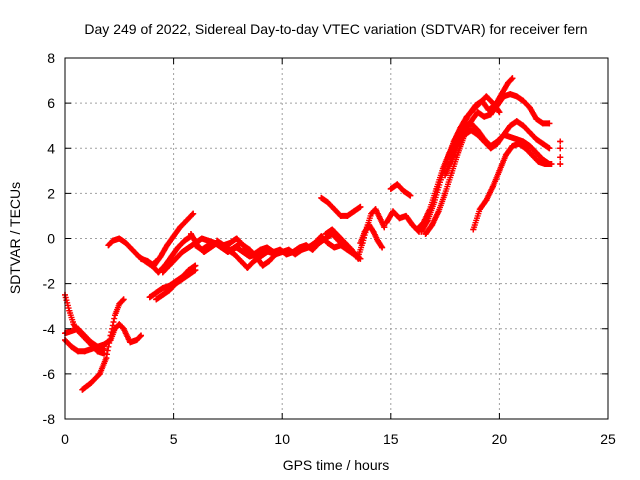 Image resolution: width=640 pixels, height=480 pixels. What do you see at coordinates (49, 329) in the screenshot?
I see `y-tick-label: -4` at bounding box center [49, 329].